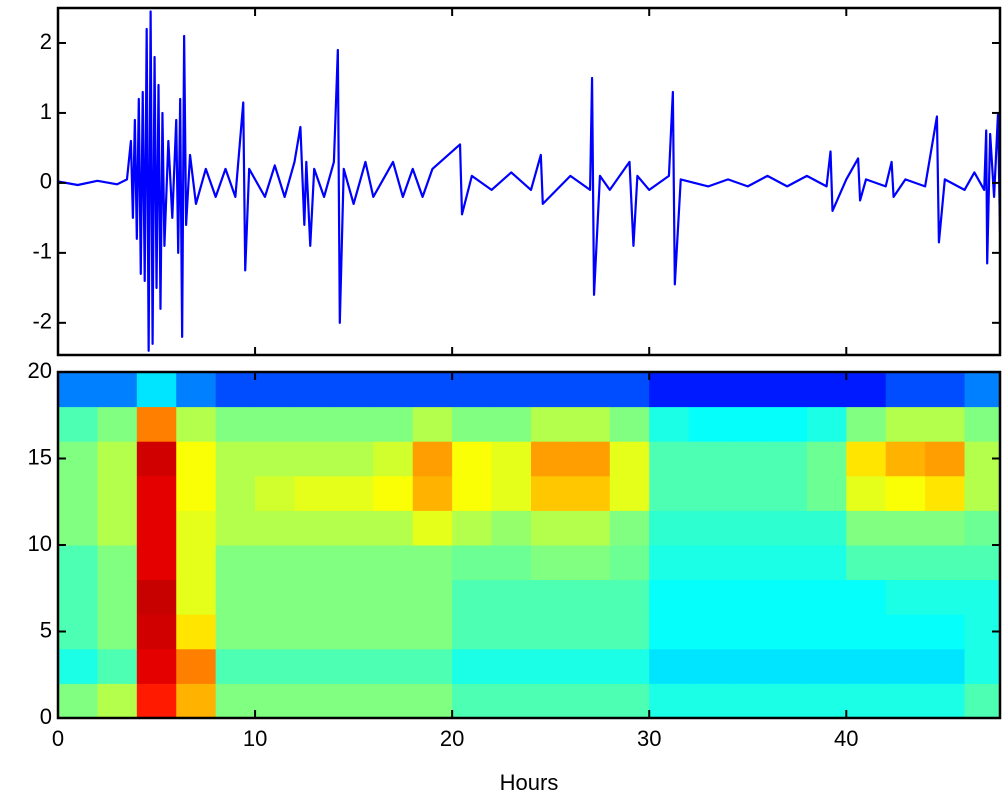 This screenshot has width=1006, height=802. What do you see at coordinates (42, 251) in the screenshot?
I see `y-tick-label: -1` at bounding box center [42, 251].